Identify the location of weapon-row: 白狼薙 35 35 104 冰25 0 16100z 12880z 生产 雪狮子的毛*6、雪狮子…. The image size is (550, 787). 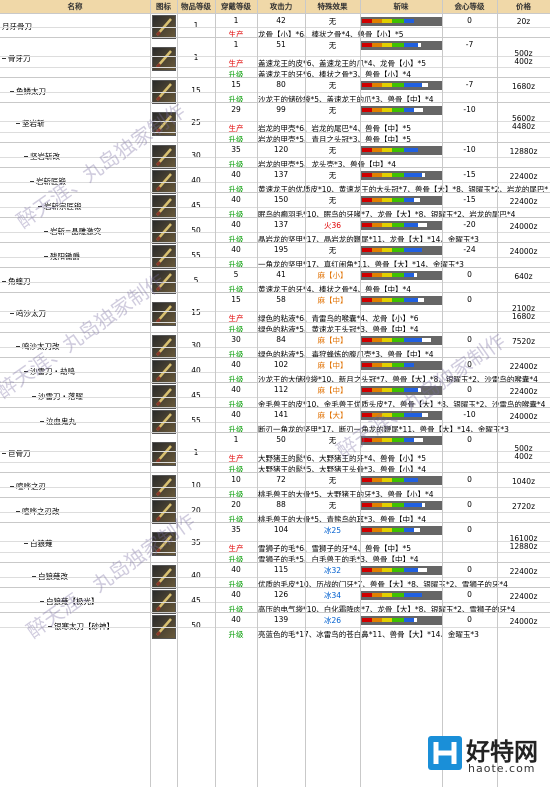
(275, 543).